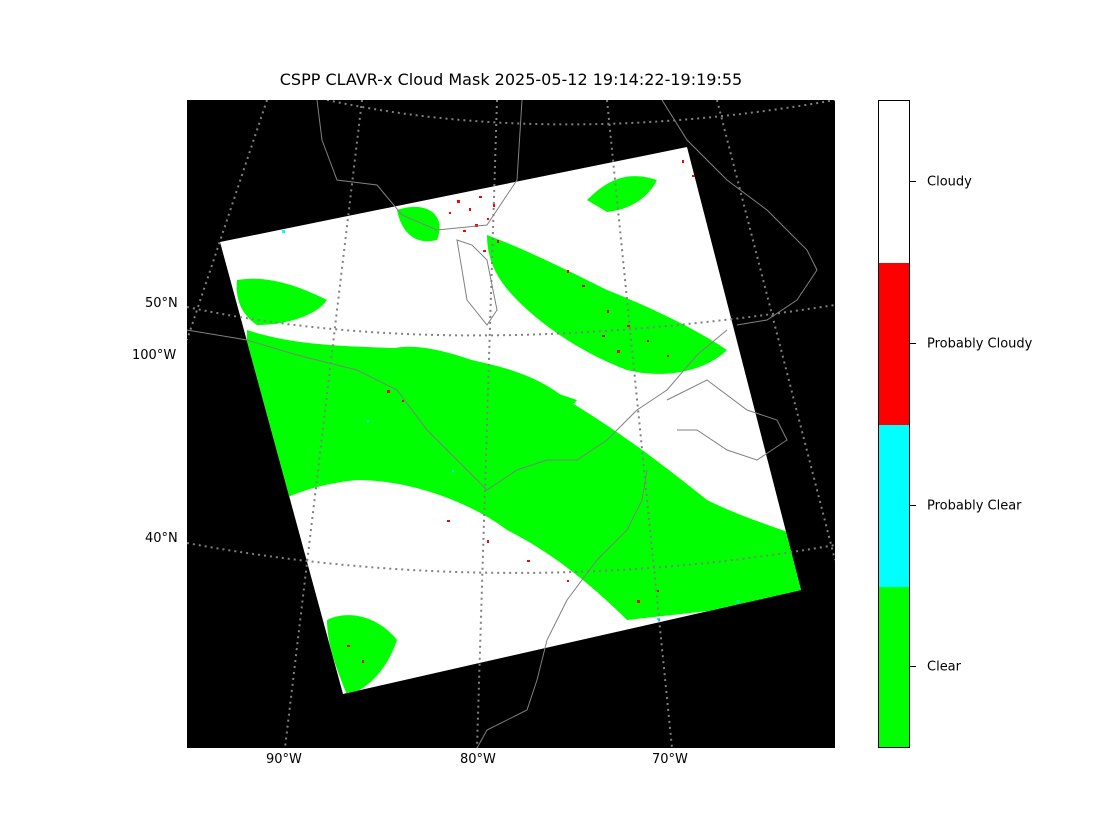 The width and height of the screenshot is (1120, 840). Describe the element at coordinates (670, 759) in the screenshot. I see `lon-label-70w: 70°W` at that location.